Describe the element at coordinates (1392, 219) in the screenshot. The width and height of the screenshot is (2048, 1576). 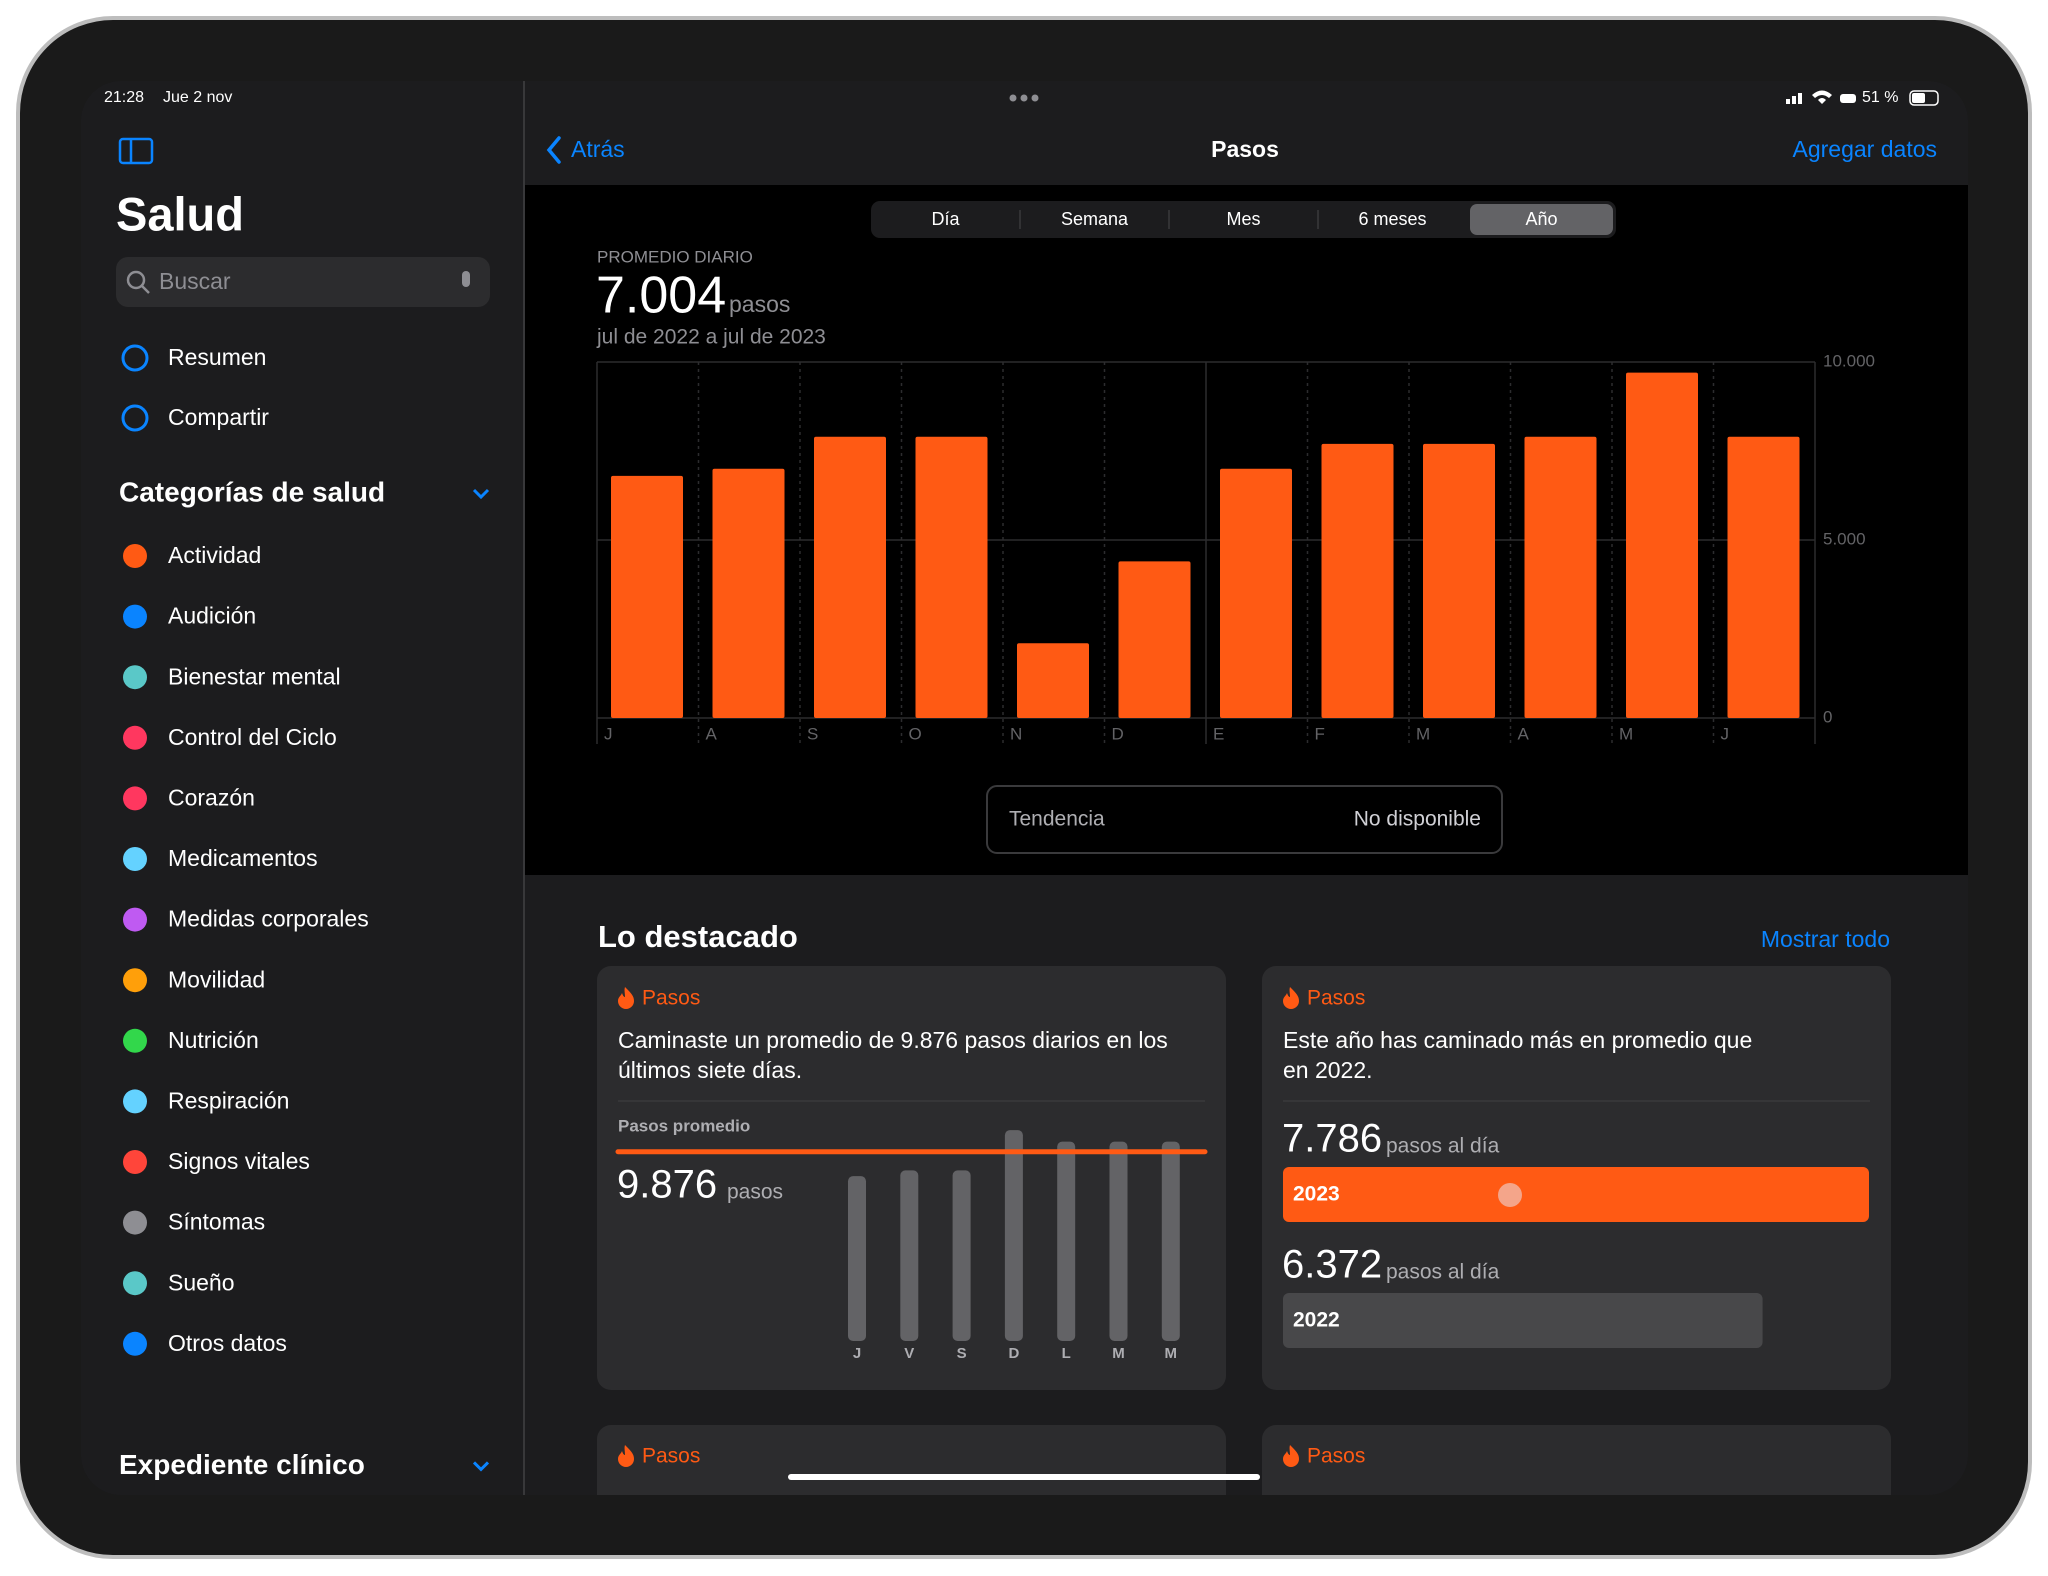
I see `segment: 6 meses` at that location.